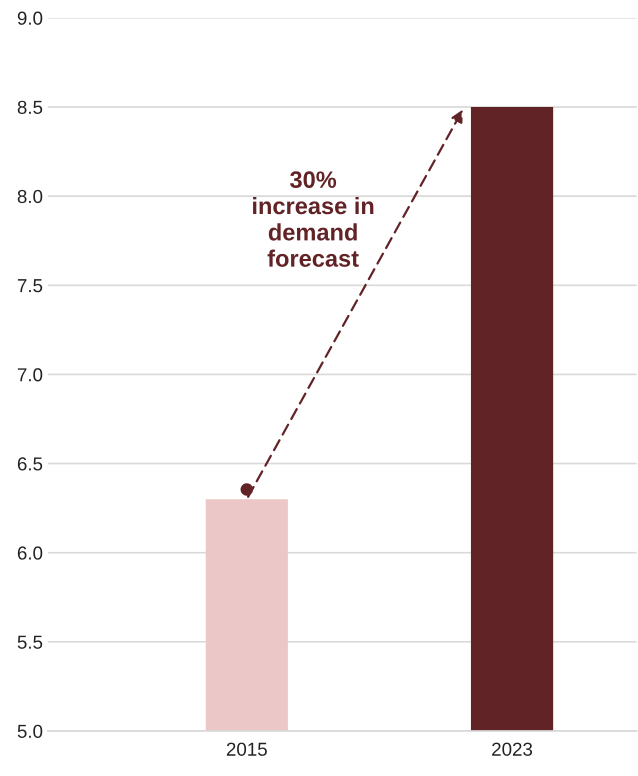 The width and height of the screenshot is (638, 776). Describe the element at coordinates (30, 642) in the screenshot. I see `y-tick-label: 5.5` at that location.